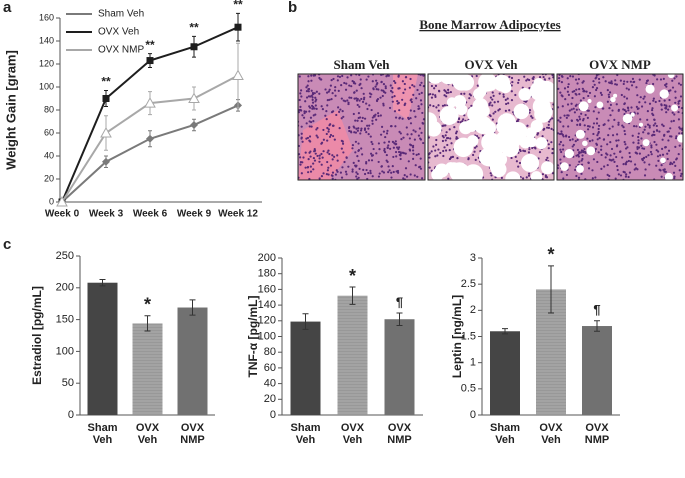 The width and height of the screenshot is (685, 478). I want to click on image-label: OVX NMP, so click(620, 64).